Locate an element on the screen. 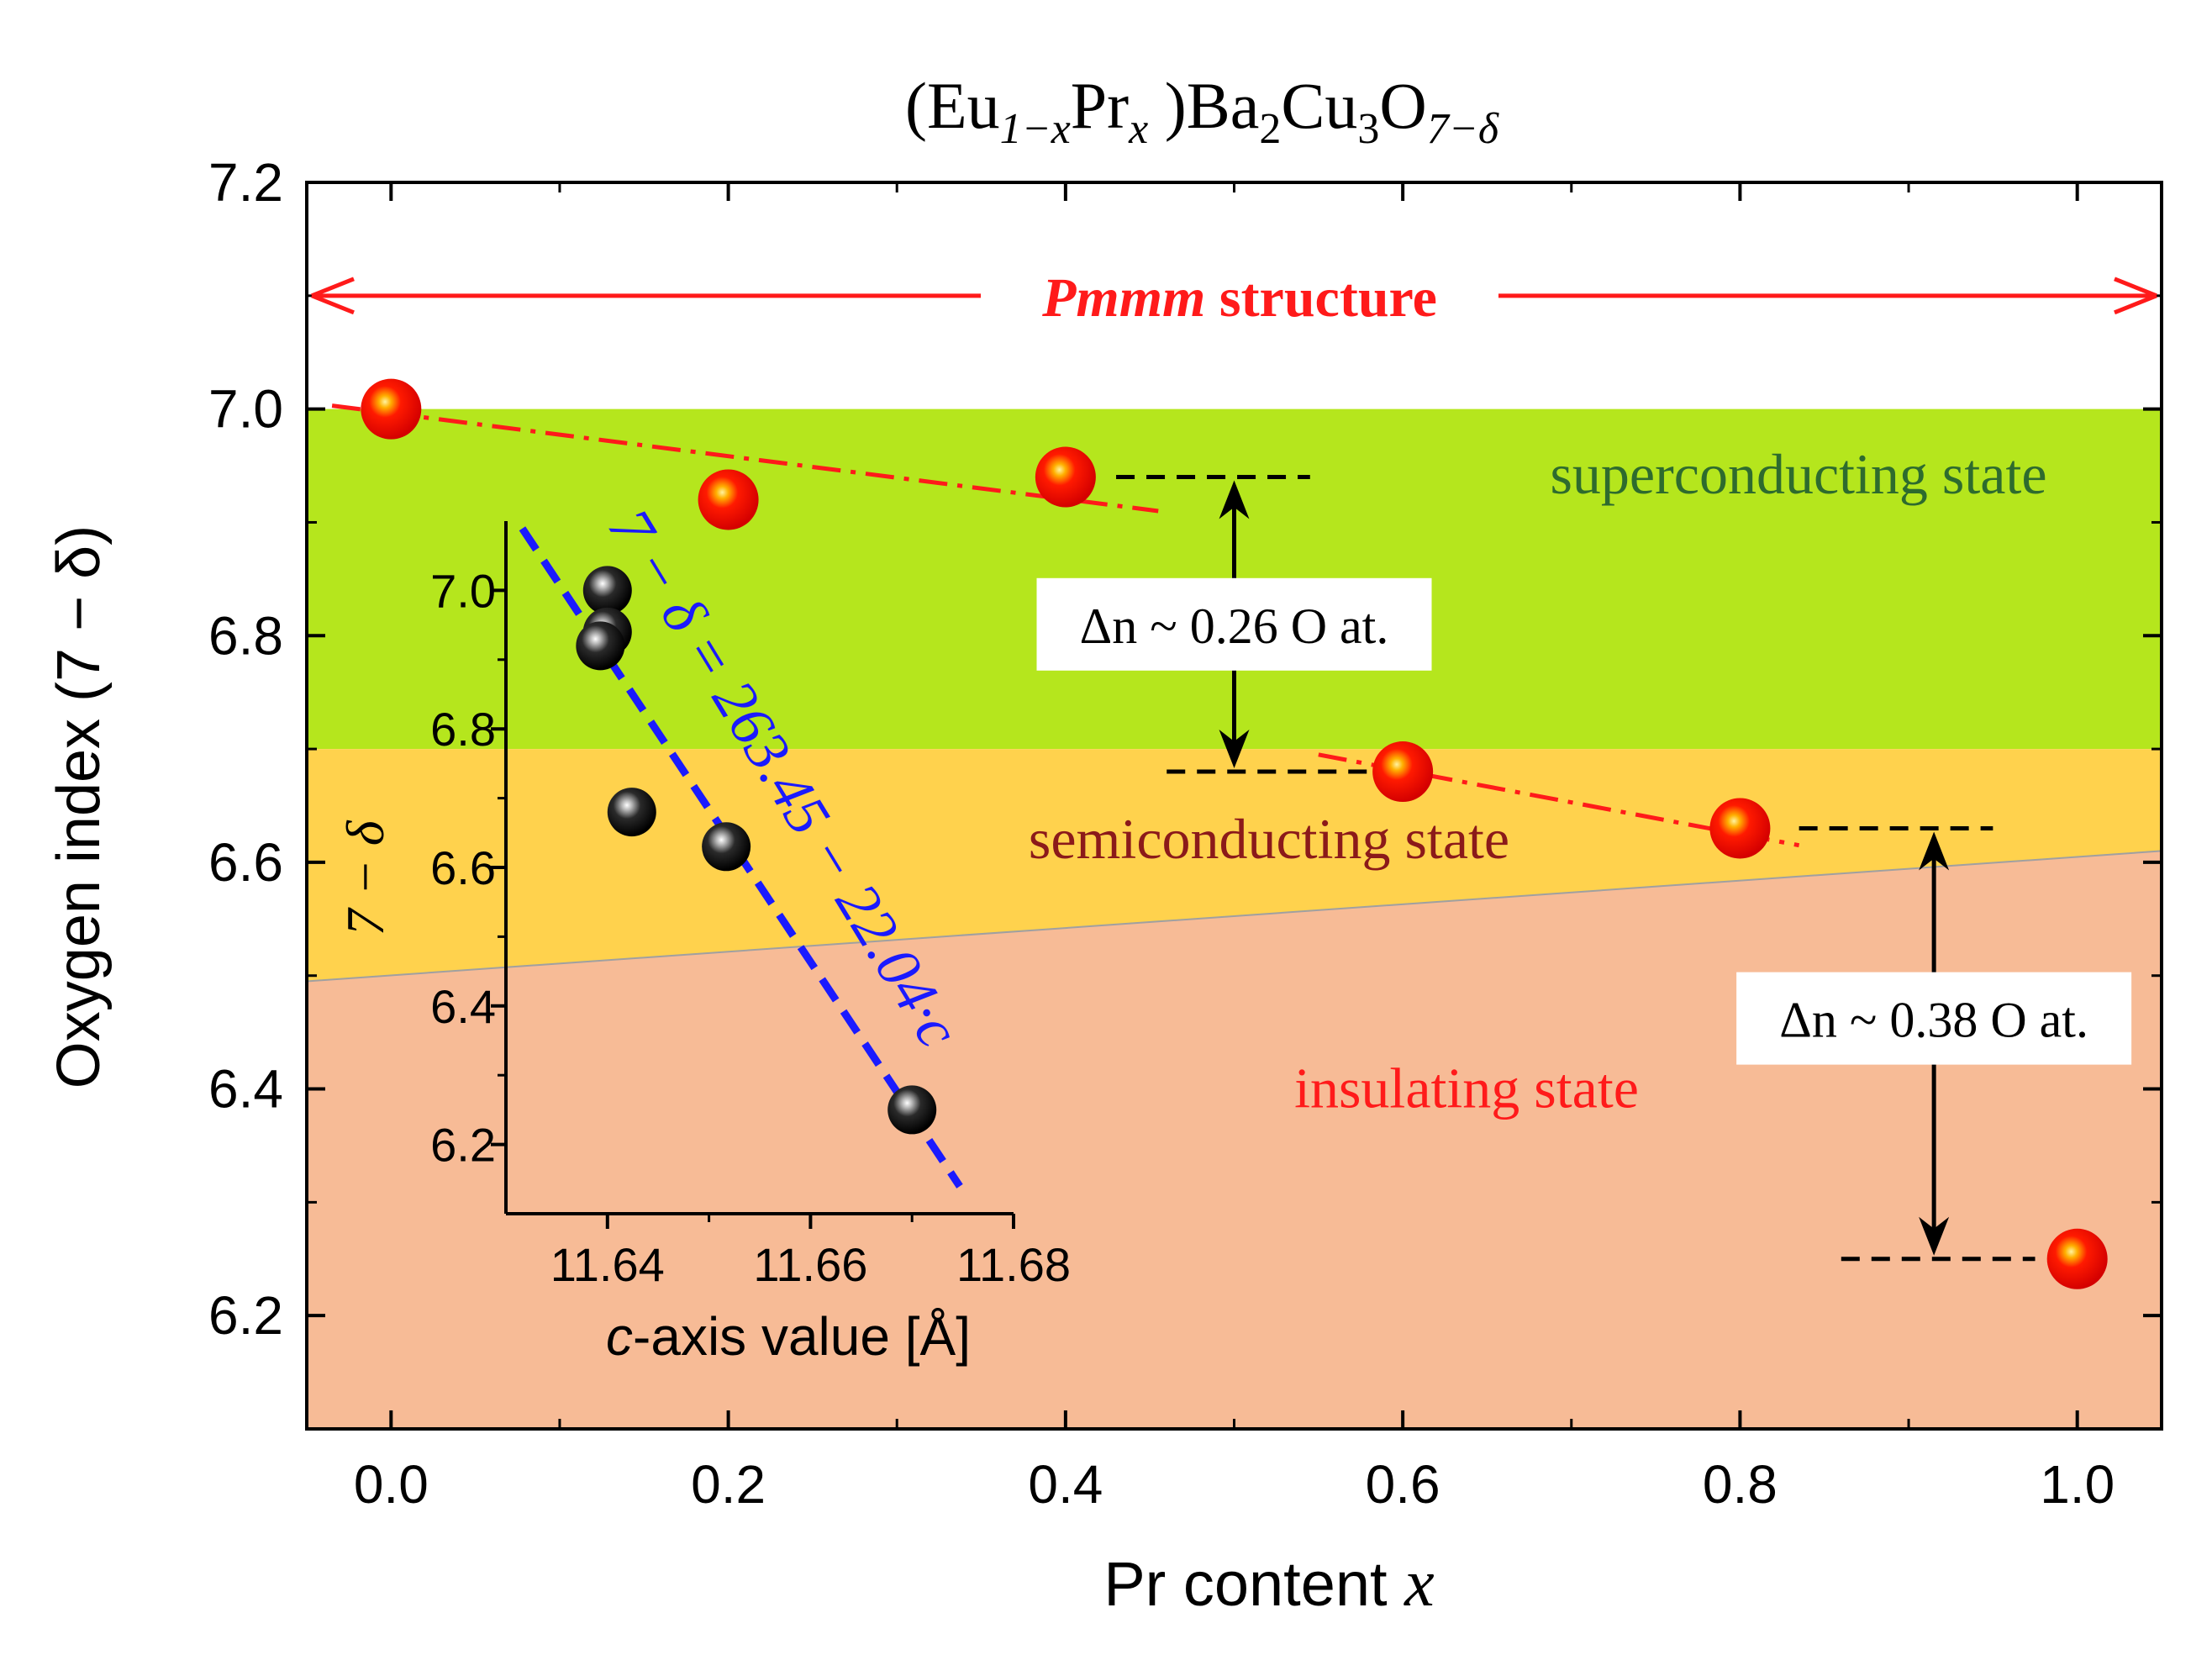 This screenshot has height=1655, width=2212. y-tick-label-7-0: 7.0 is located at coordinates (245, 409).